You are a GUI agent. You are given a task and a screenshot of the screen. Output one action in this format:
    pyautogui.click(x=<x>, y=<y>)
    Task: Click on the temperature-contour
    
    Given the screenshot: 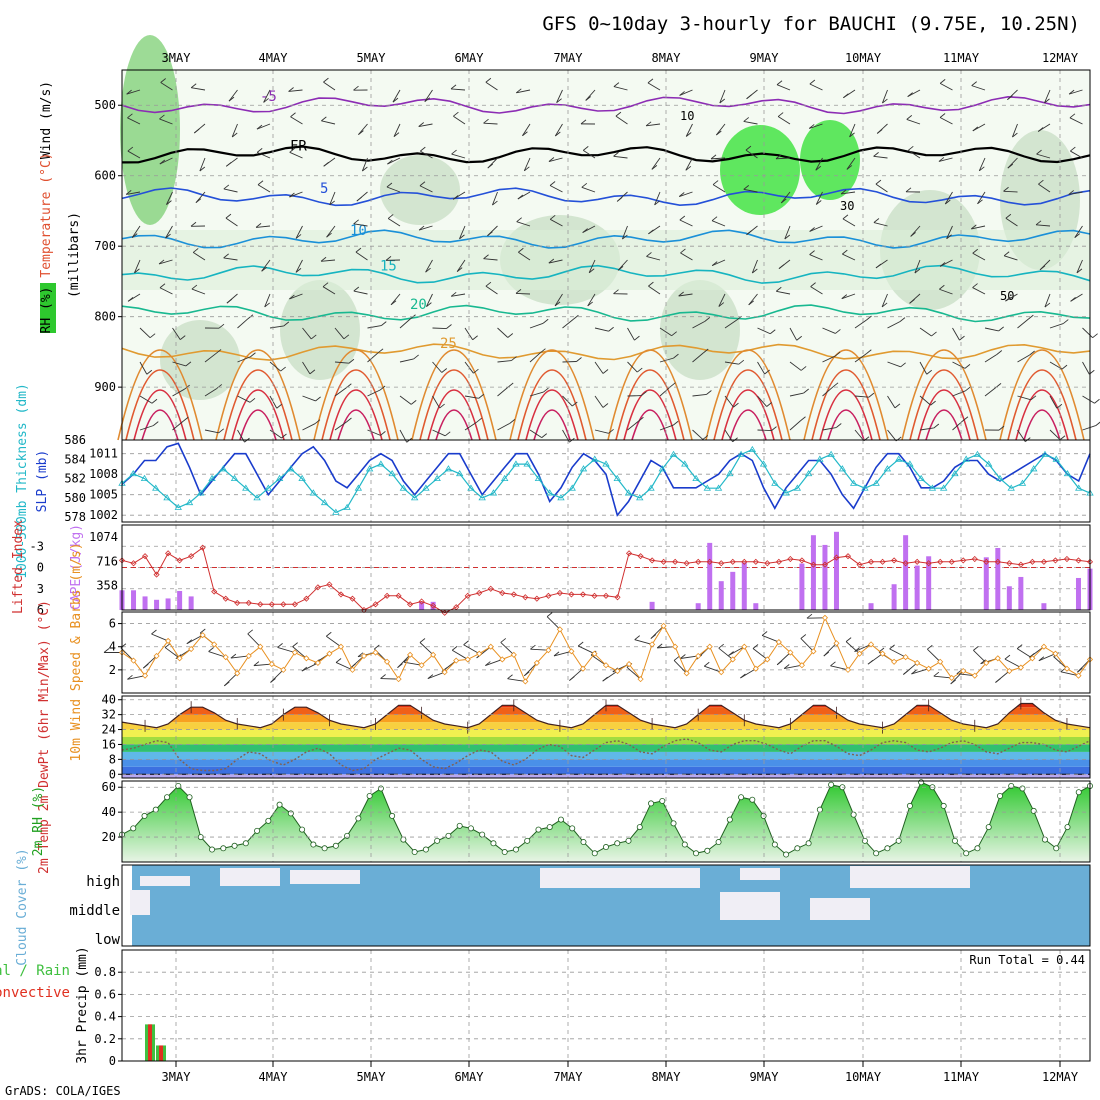 What is the action you would take?
    pyautogui.click(x=606, y=239)
    